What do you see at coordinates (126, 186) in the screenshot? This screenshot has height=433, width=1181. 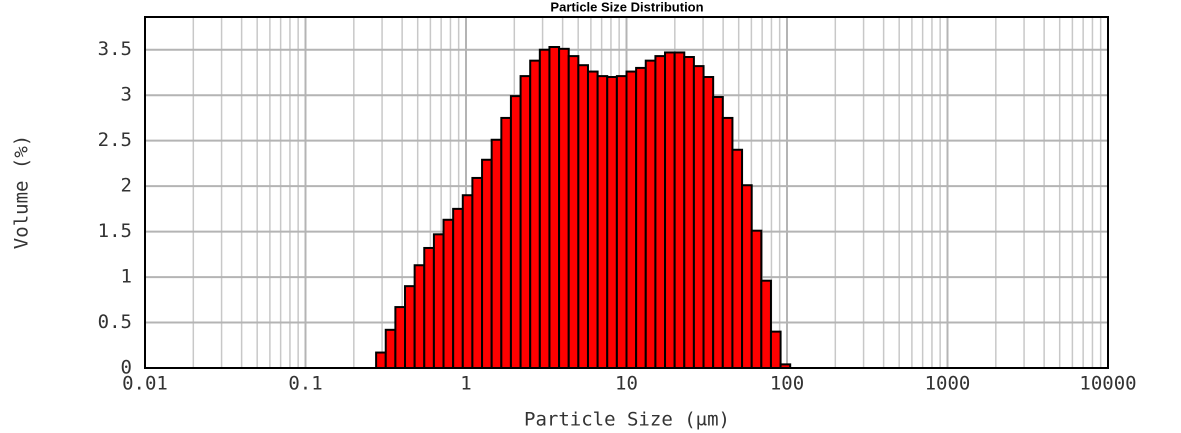 I see `y-tick-label: 2` at bounding box center [126, 186].